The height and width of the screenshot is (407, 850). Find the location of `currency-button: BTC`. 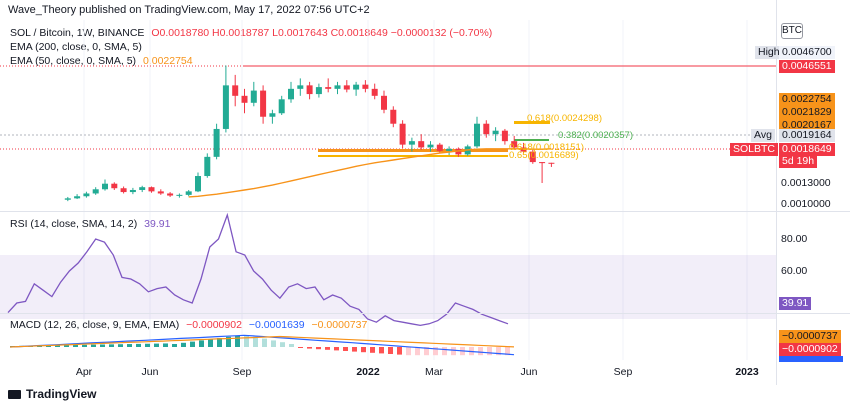

currency-button: BTC is located at coordinates (792, 31).